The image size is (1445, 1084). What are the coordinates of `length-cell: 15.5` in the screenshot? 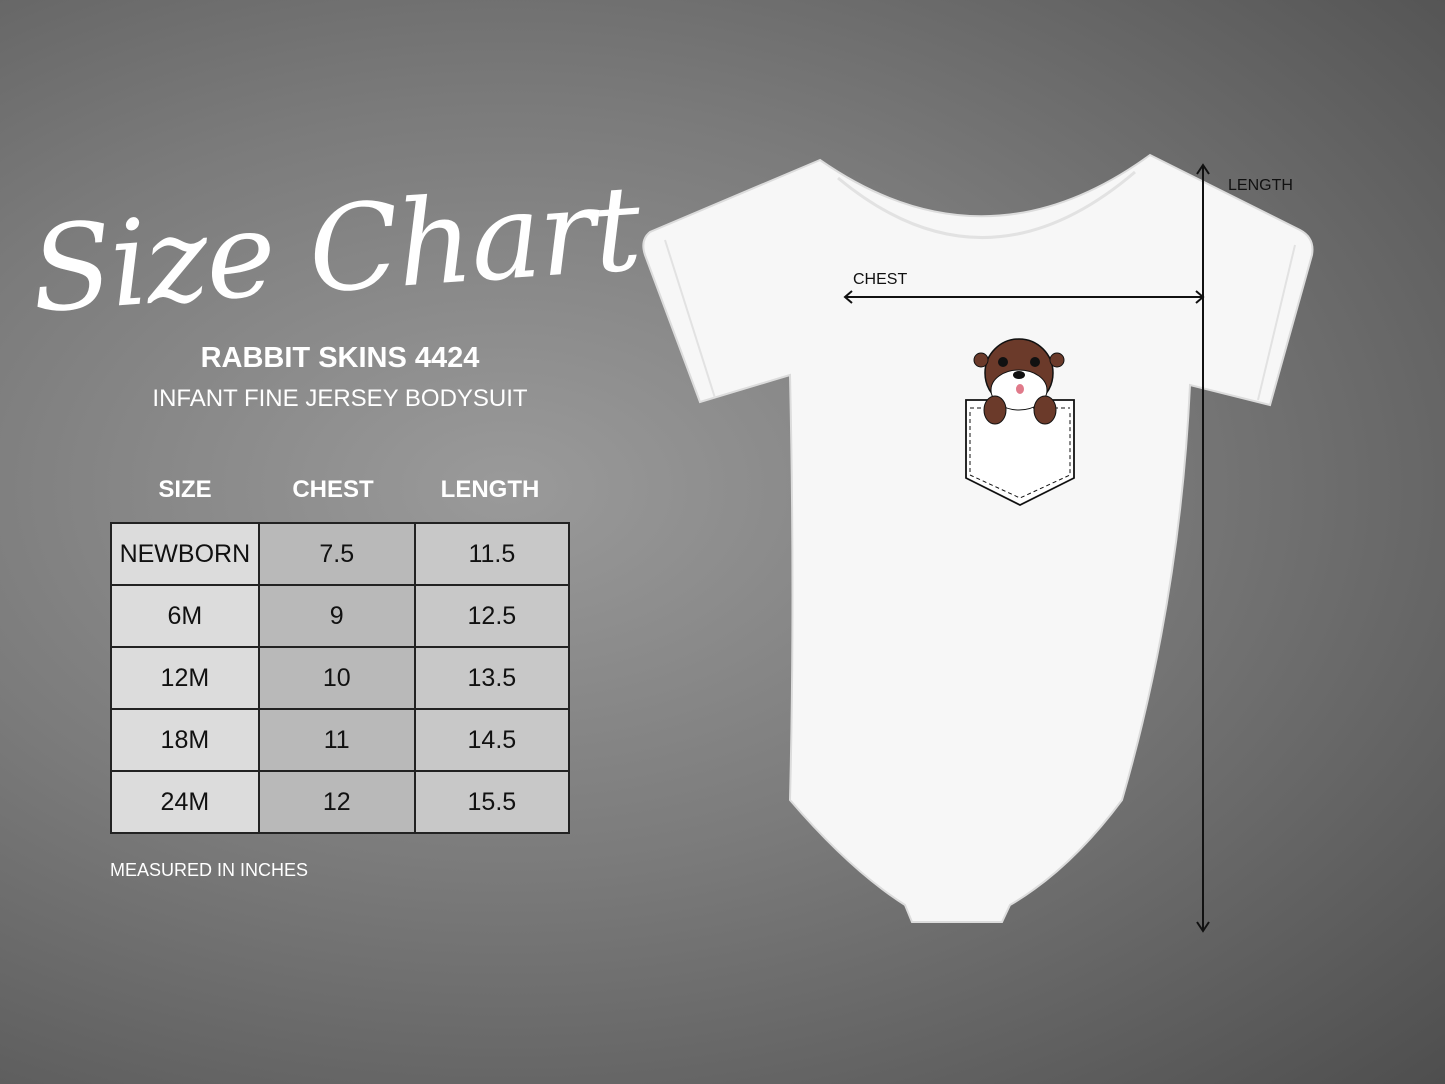 It's located at (492, 802).